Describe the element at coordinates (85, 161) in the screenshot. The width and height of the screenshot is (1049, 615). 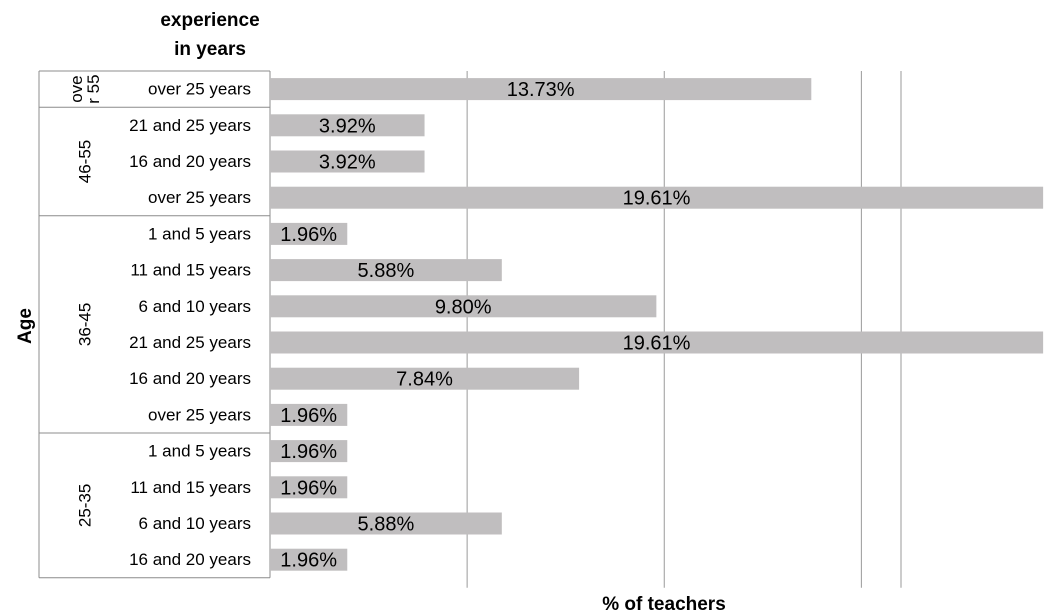
I see `group-label: 46-55` at that location.